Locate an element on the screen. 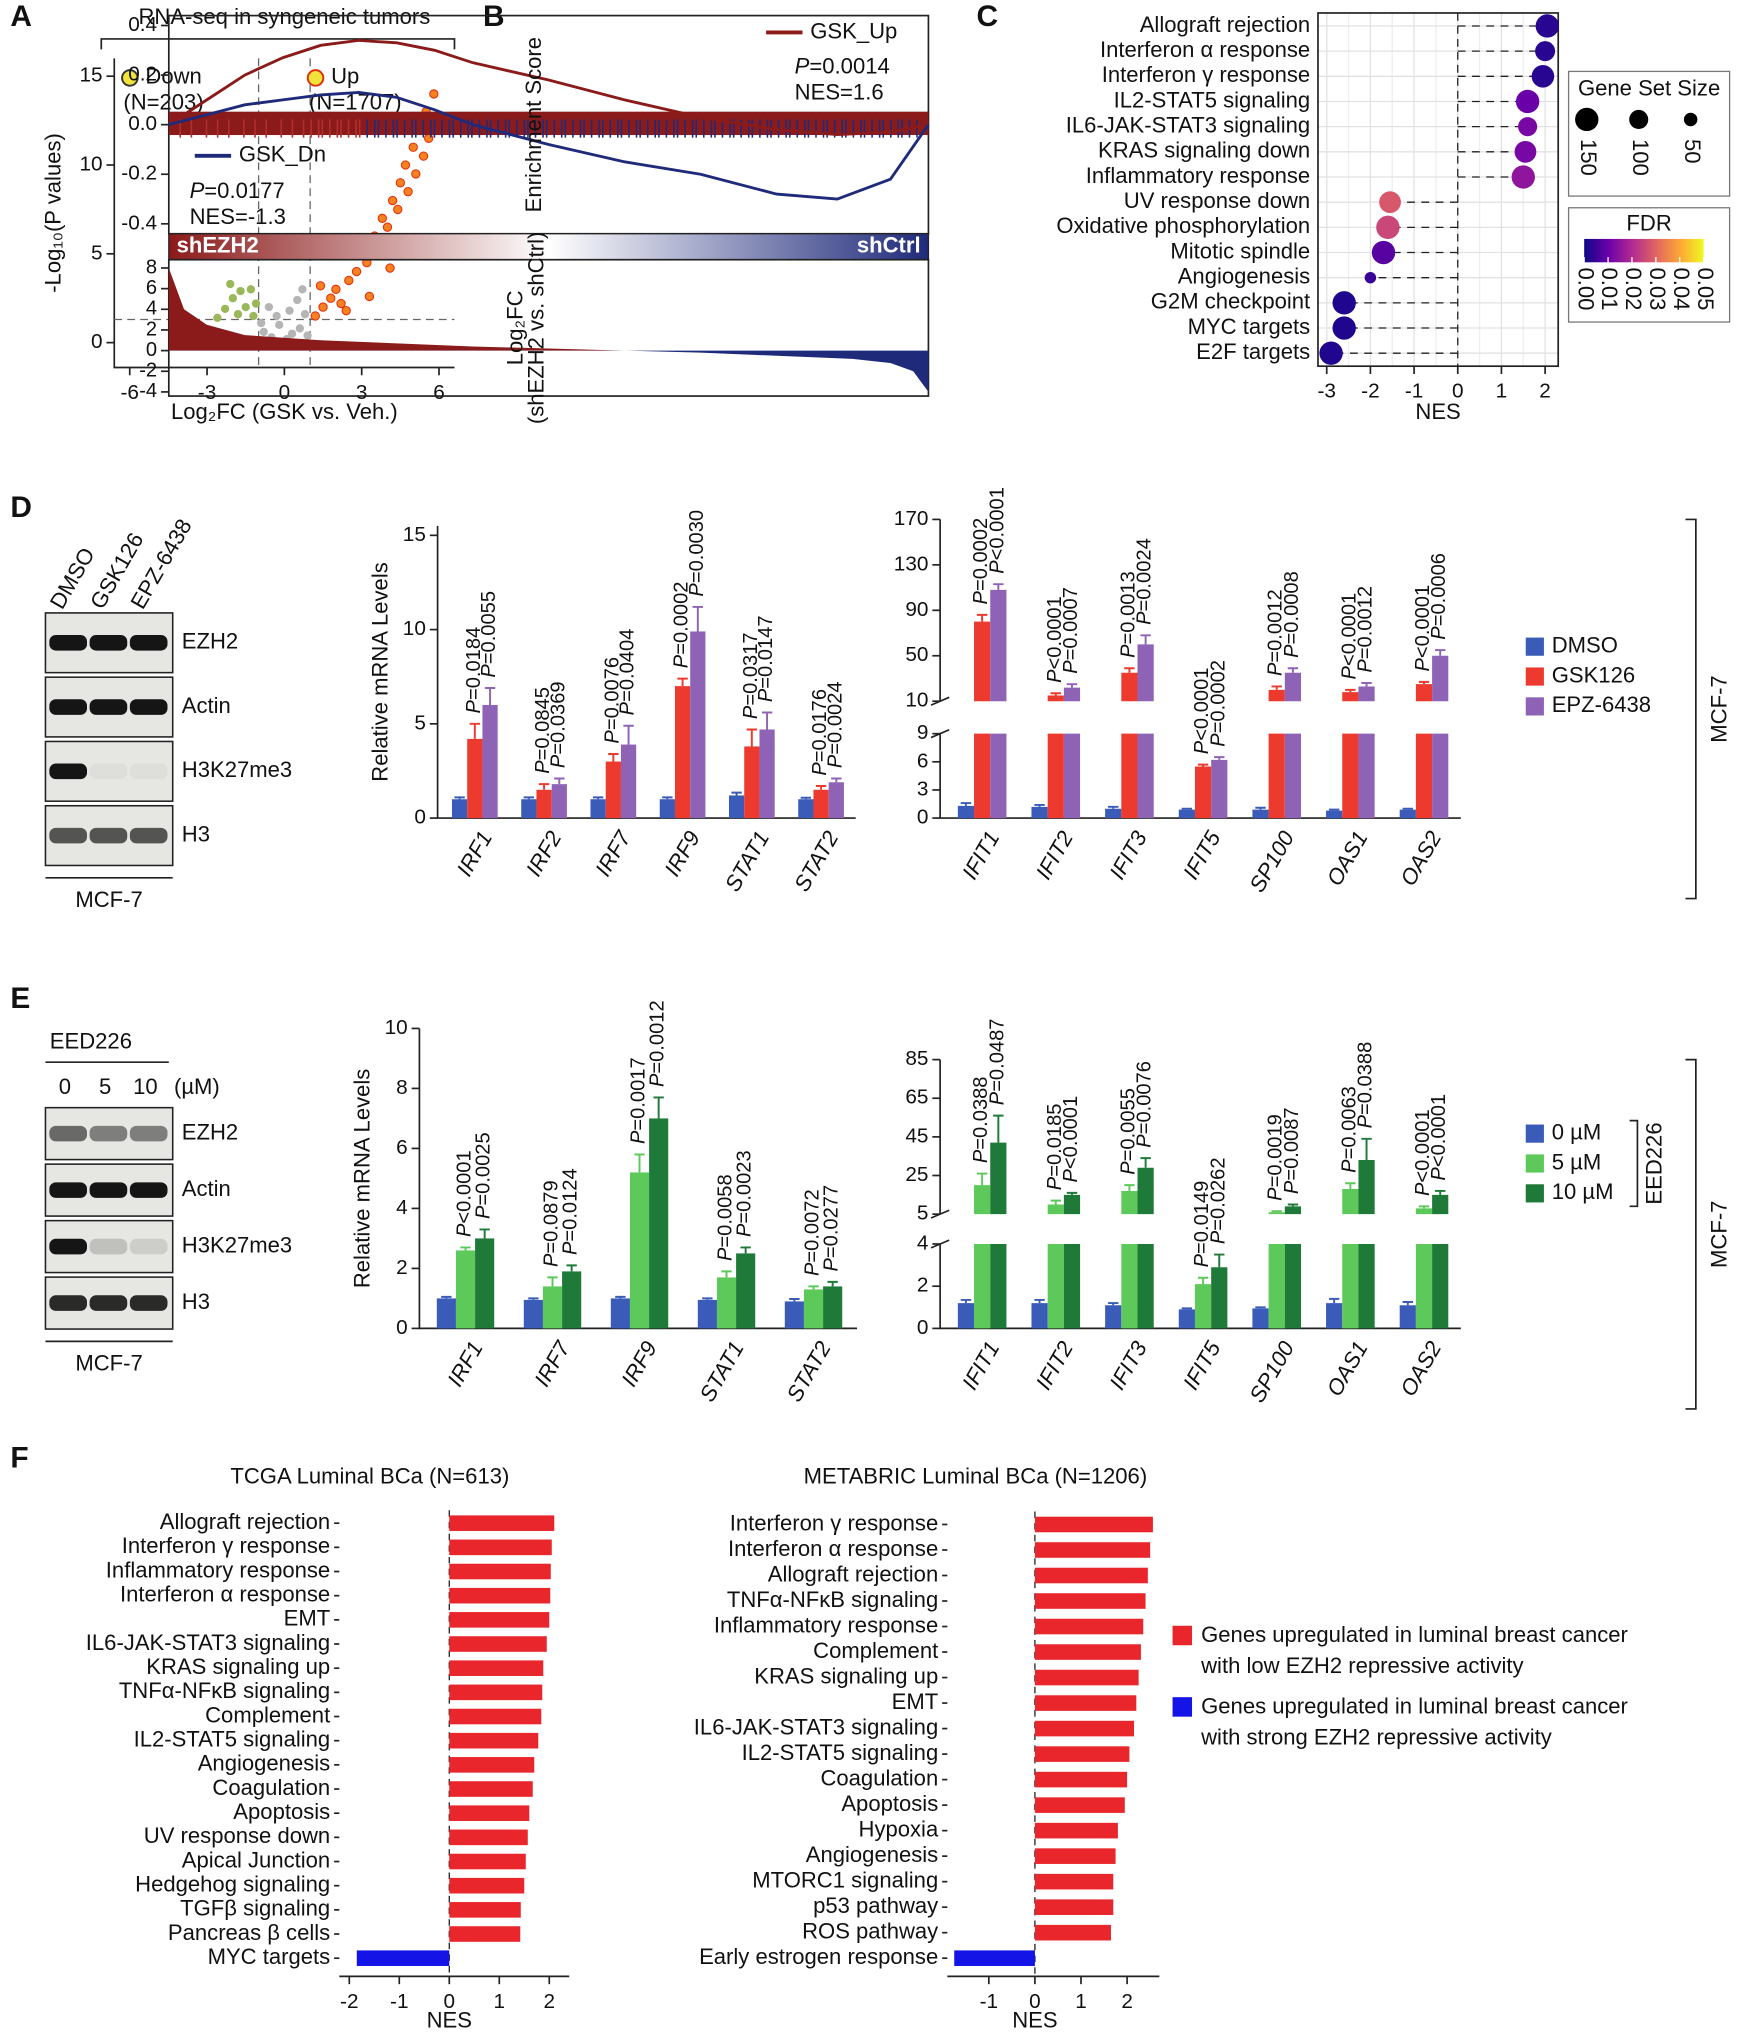  stat-label: P=0.0177 is located at coordinates (237, 190).